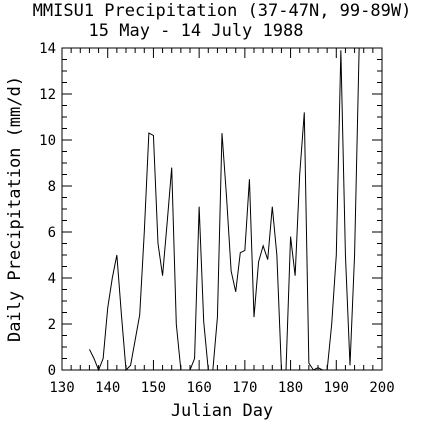 The height and width of the screenshot is (423, 444). Describe the element at coordinates (222, 411) in the screenshot. I see `x-axis-label: Julian Day` at that location.